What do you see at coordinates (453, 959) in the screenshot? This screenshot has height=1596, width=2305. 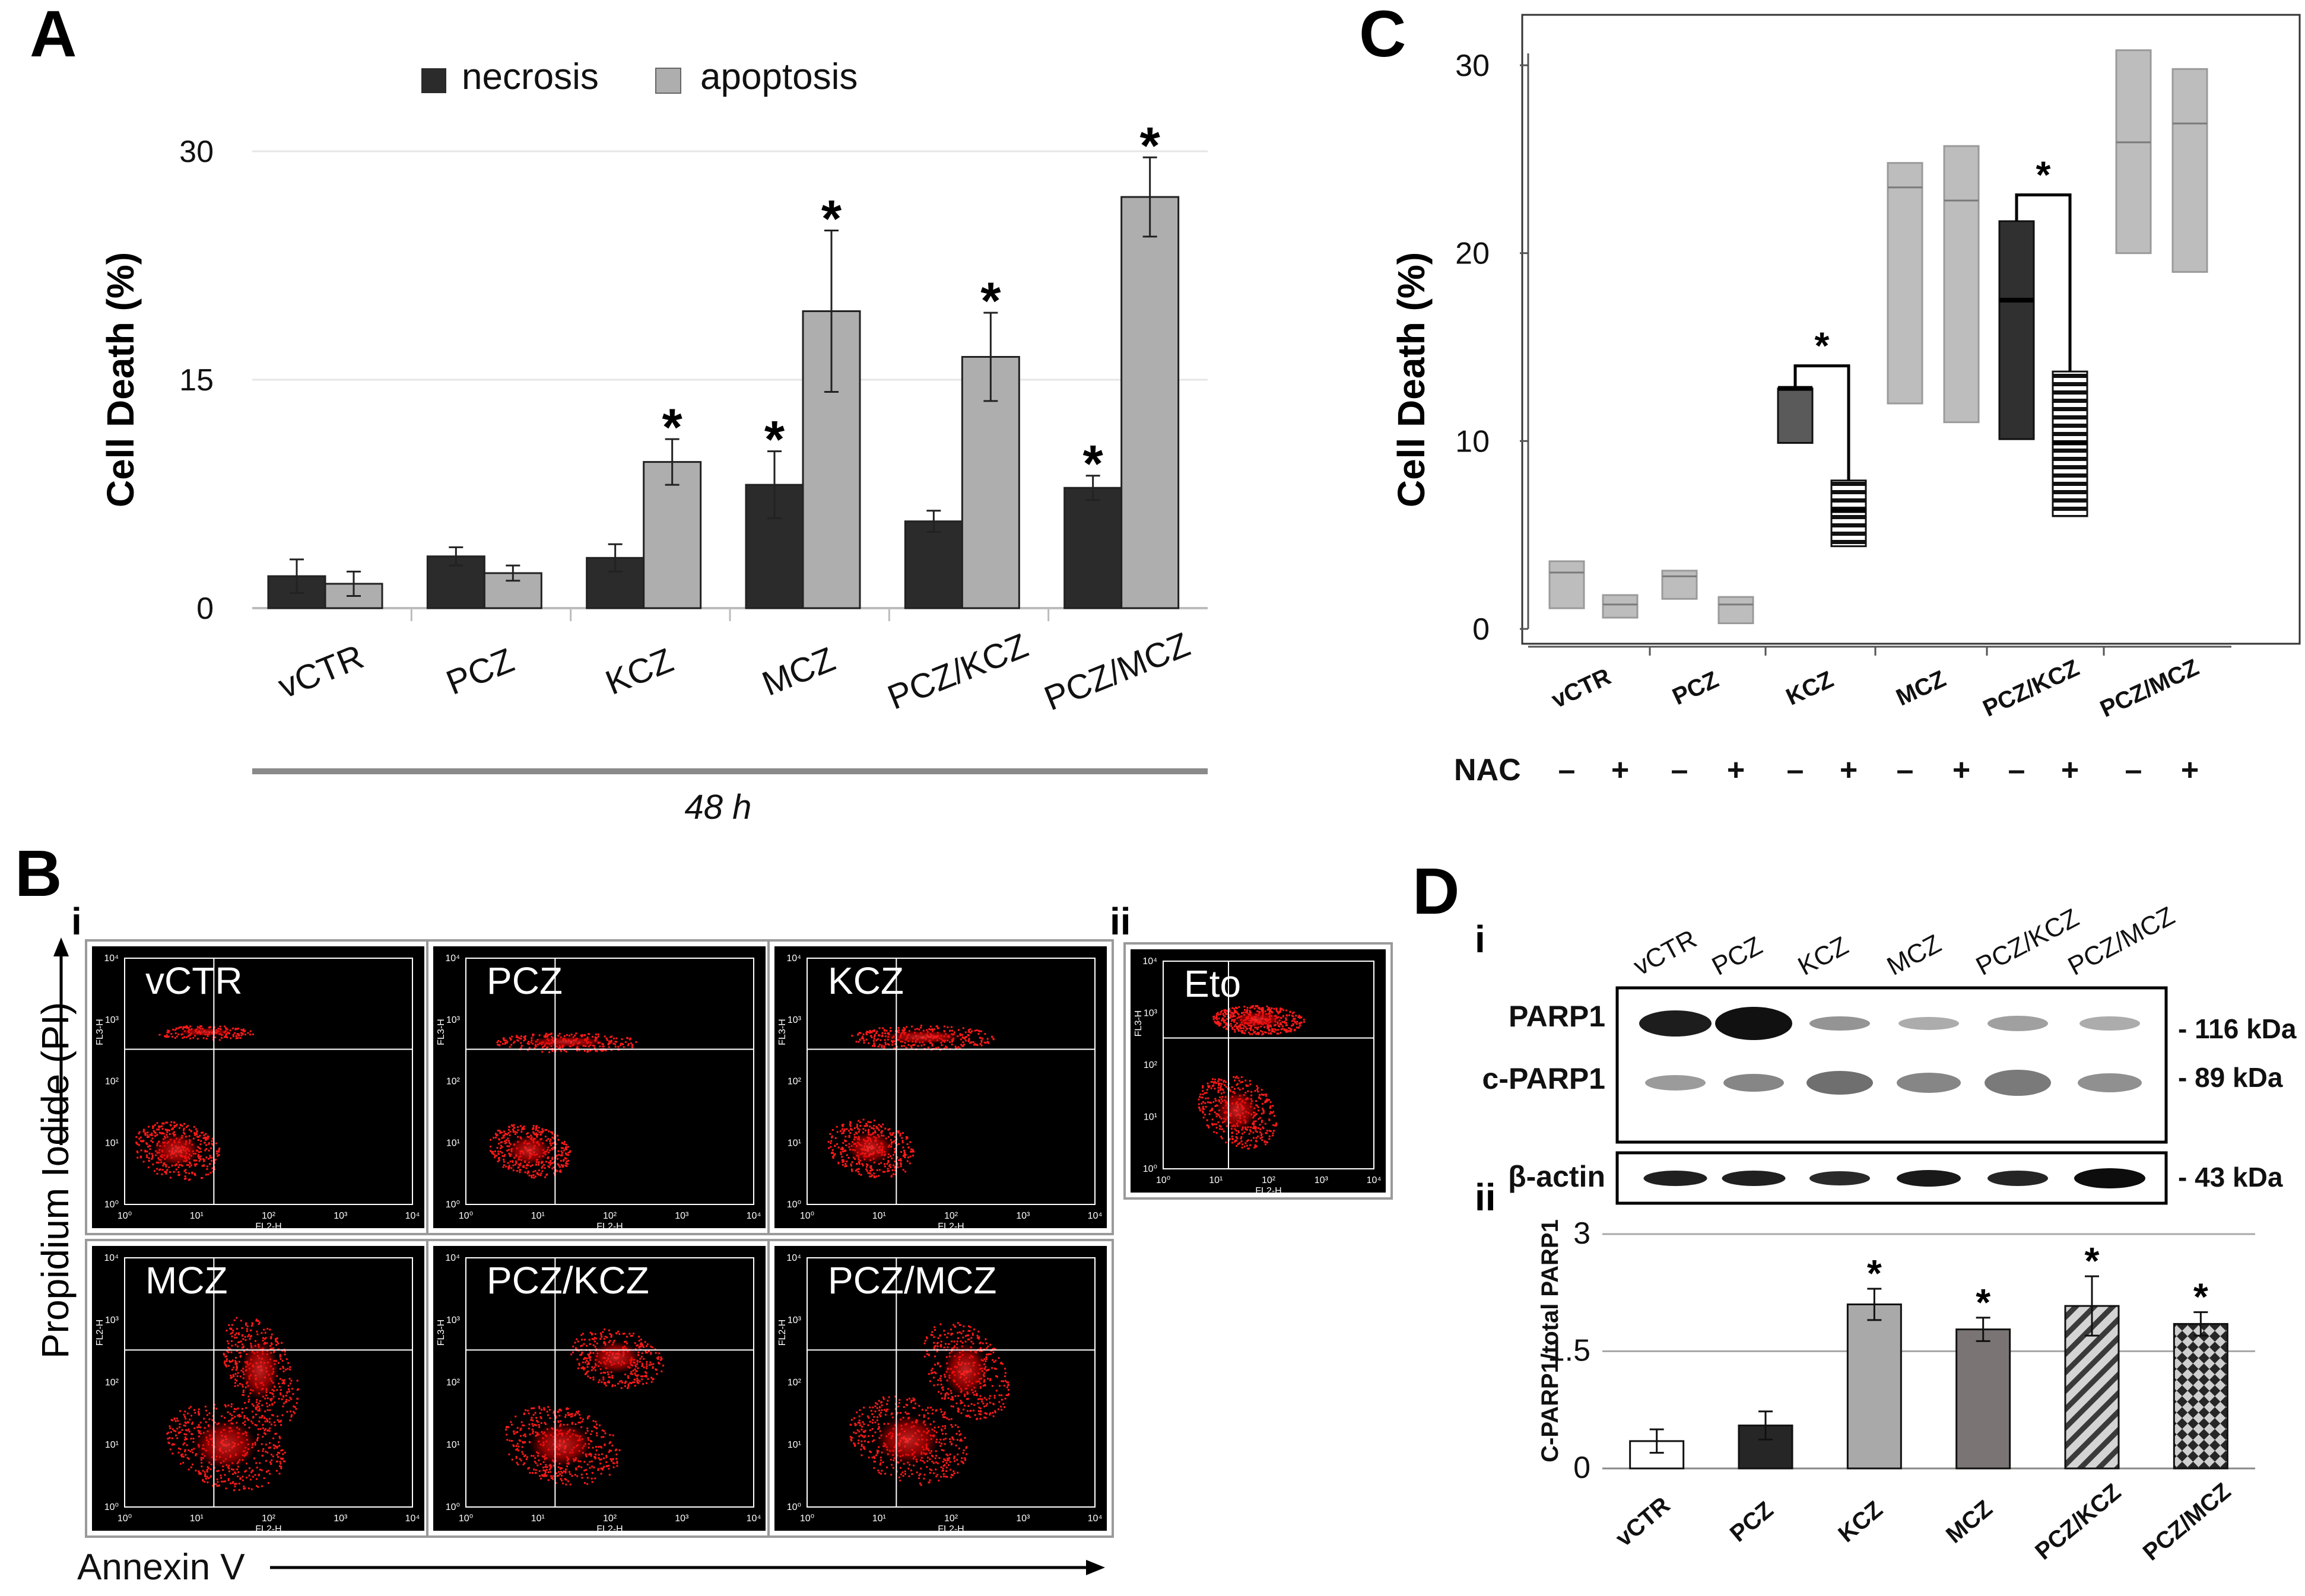 I see `flow-ytick-pcz-4: 10⁴` at bounding box center [453, 959].